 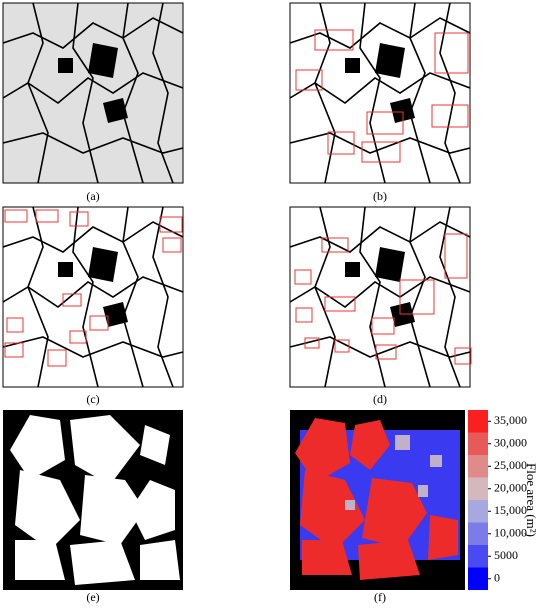 What do you see at coordinates (510, 488) in the screenshot?
I see `tick-label: 20,000` at bounding box center [510, 488].